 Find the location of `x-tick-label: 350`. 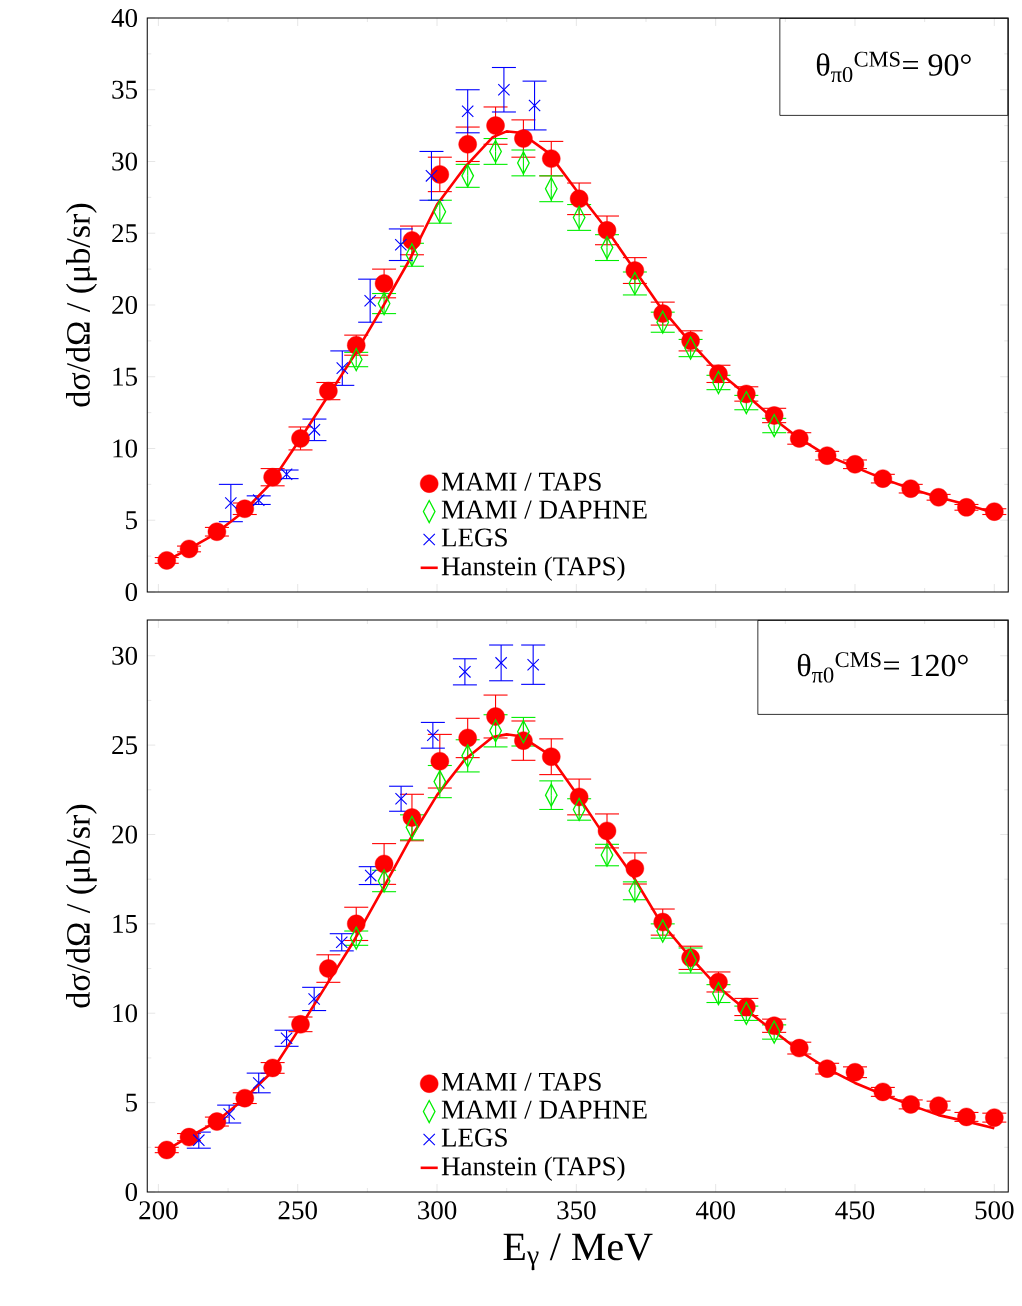

x-tick-label: 350 is located at coordinates (576, 1210).